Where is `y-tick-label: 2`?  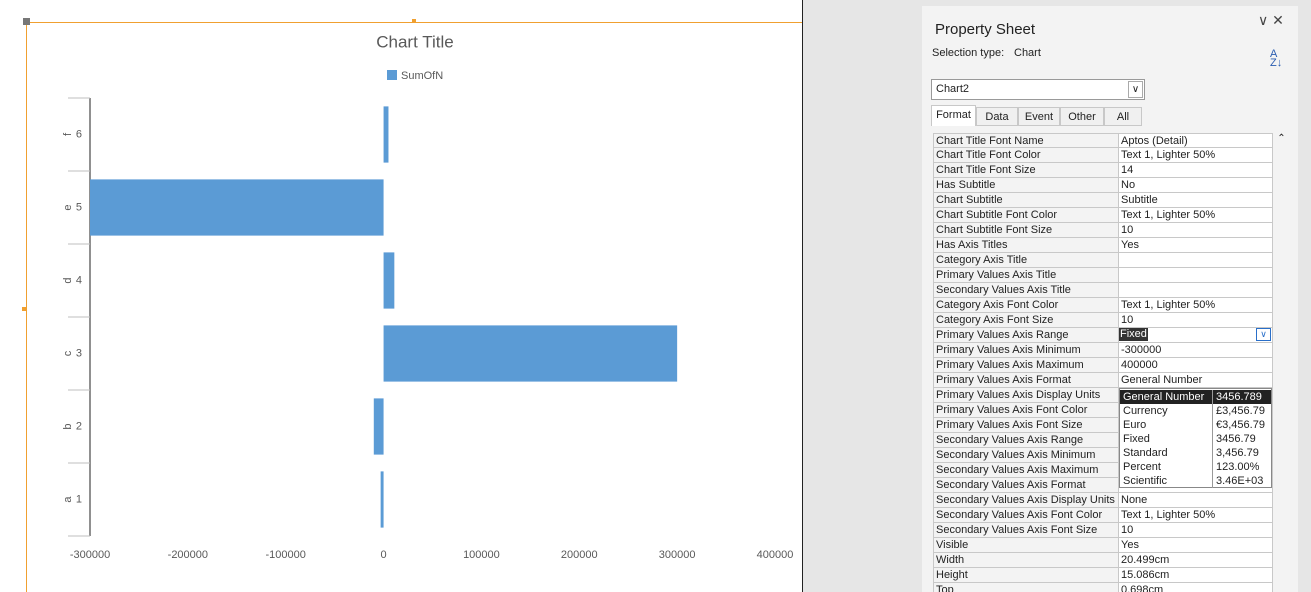 y-tick-label: 2 is located at coordinates (79, 426).